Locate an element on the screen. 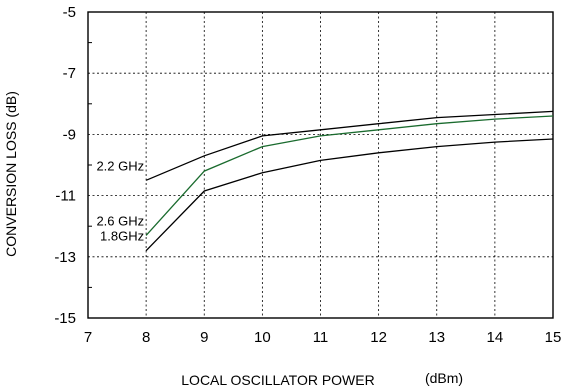 This screenshot has height=388, width=564. x-tick-labels: 7 8 9 10 11 12 13 14 15 is located at coordinates (323, 337).